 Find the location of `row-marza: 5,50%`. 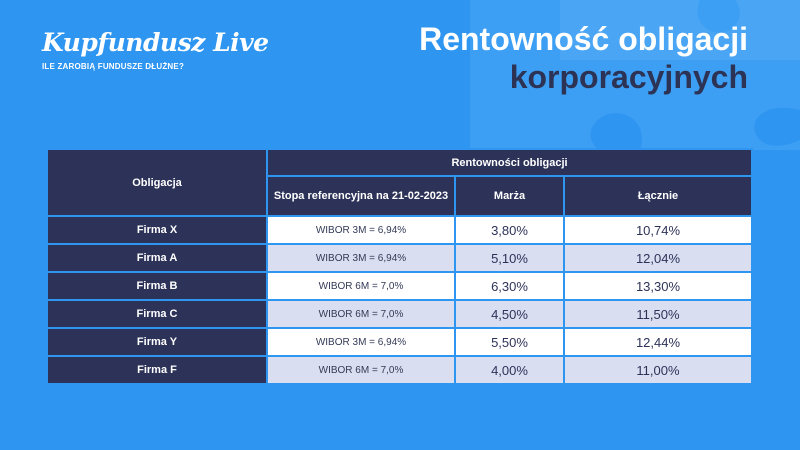

row-marza: 5,50% is located at coordinates (509, 342).